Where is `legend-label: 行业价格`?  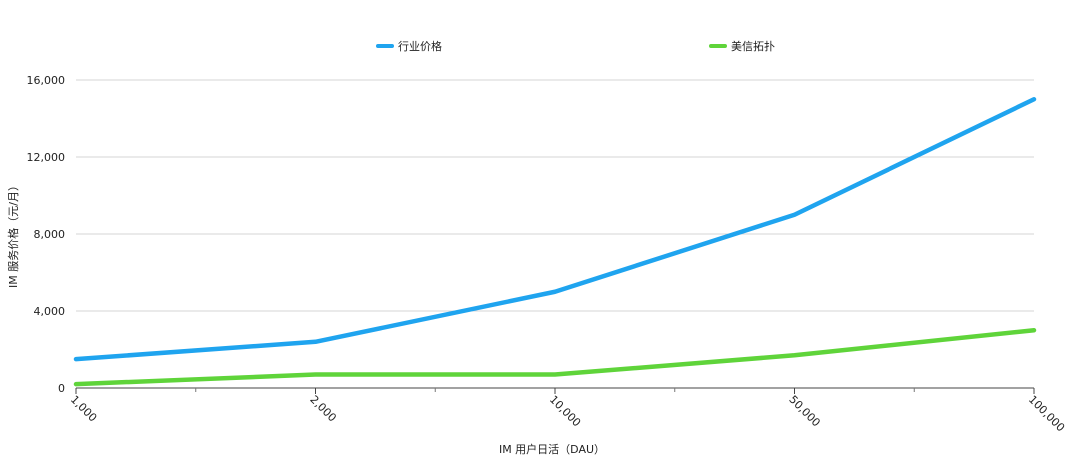 legend-label: 行业价格 is located at coordinates (420, 46).